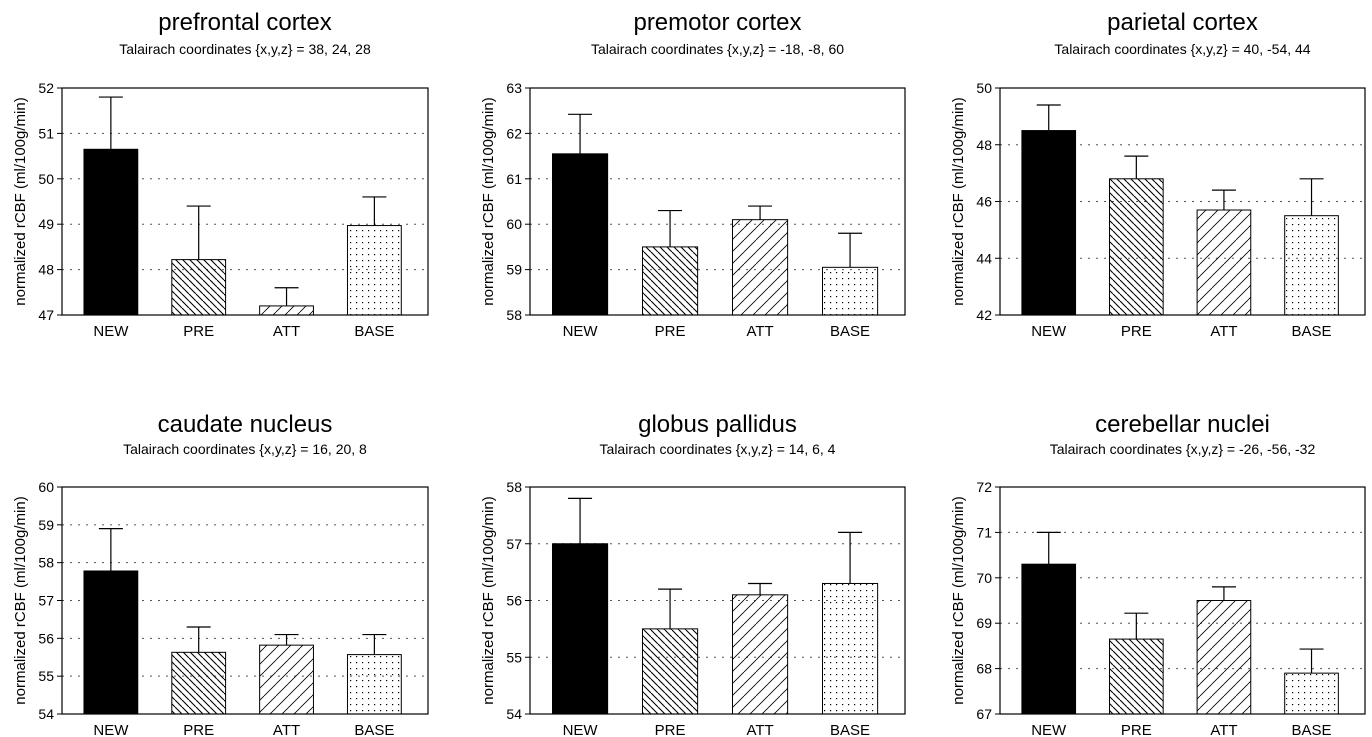 The width and height of the screenshot is (1372, 737). What do you see at coordinates (244, 22) in the screenshot?
I see `chart-title: prefrontal cortex` at bounding box center [244, 22].